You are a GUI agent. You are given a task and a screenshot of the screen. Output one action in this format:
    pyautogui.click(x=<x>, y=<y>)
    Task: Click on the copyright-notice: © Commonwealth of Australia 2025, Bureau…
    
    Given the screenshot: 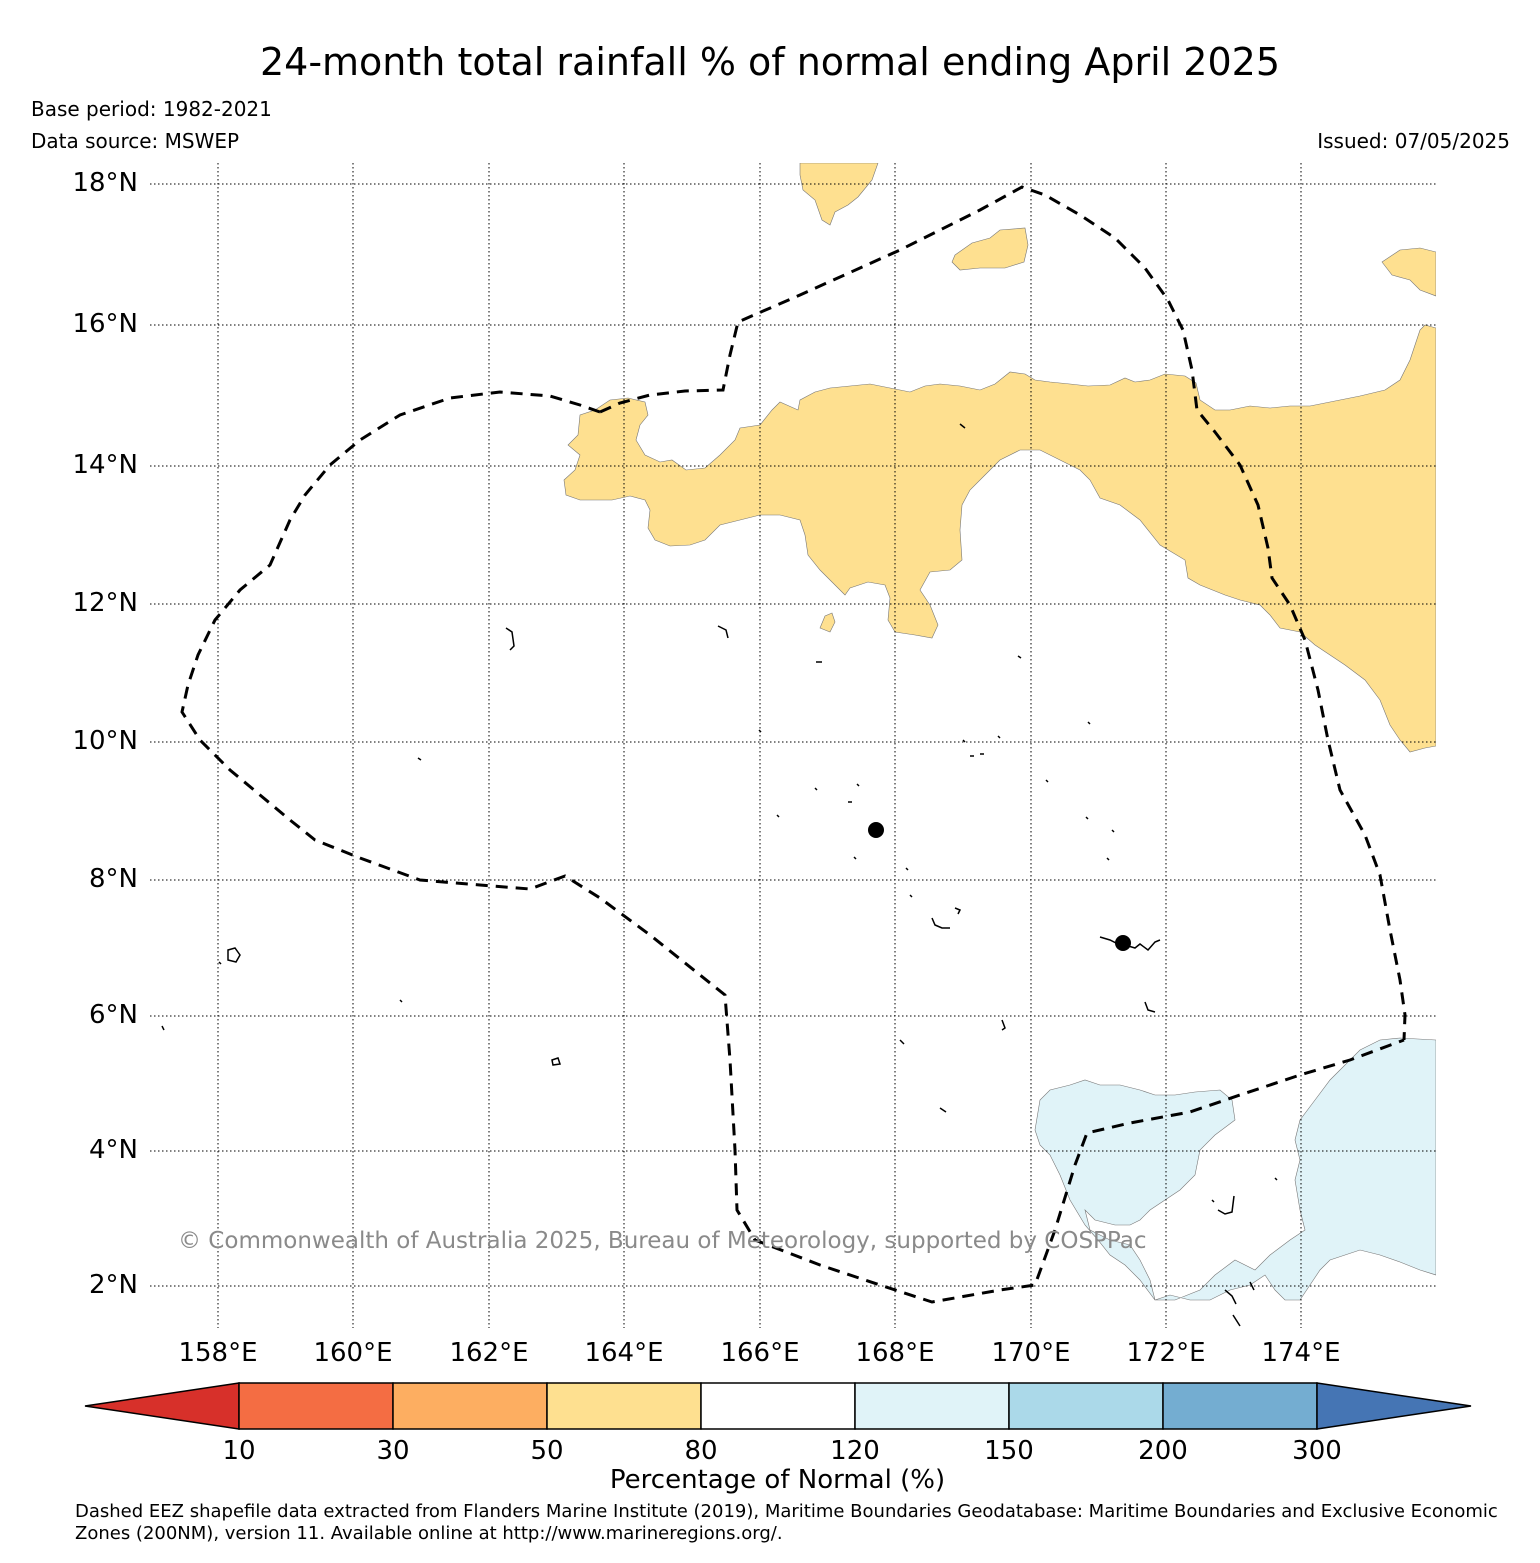 What is the action you would take?
    pyautogui.click(x=662, y=1241)
    